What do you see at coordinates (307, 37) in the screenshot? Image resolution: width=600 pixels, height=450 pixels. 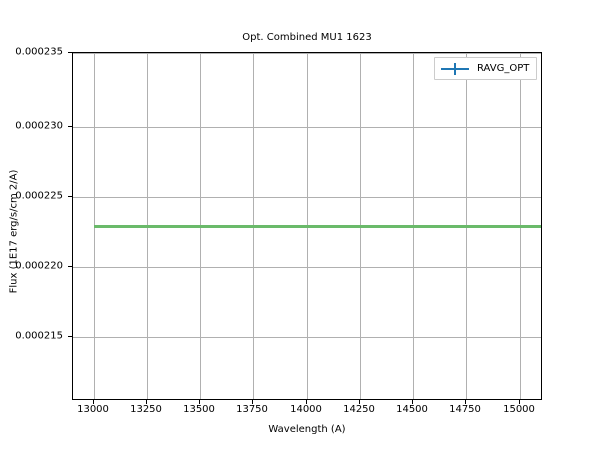 I see `chart-title: Opt. Combined MU1 1623` at bounding box center [307, 37].